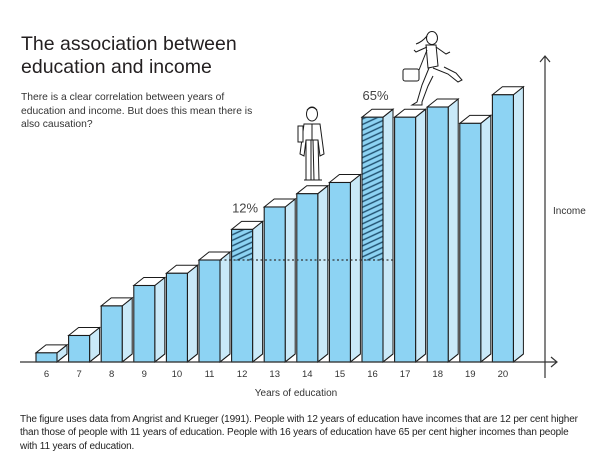 The image size is (606, 474). I want to click on x-axis-arrow, so click(554, 362).